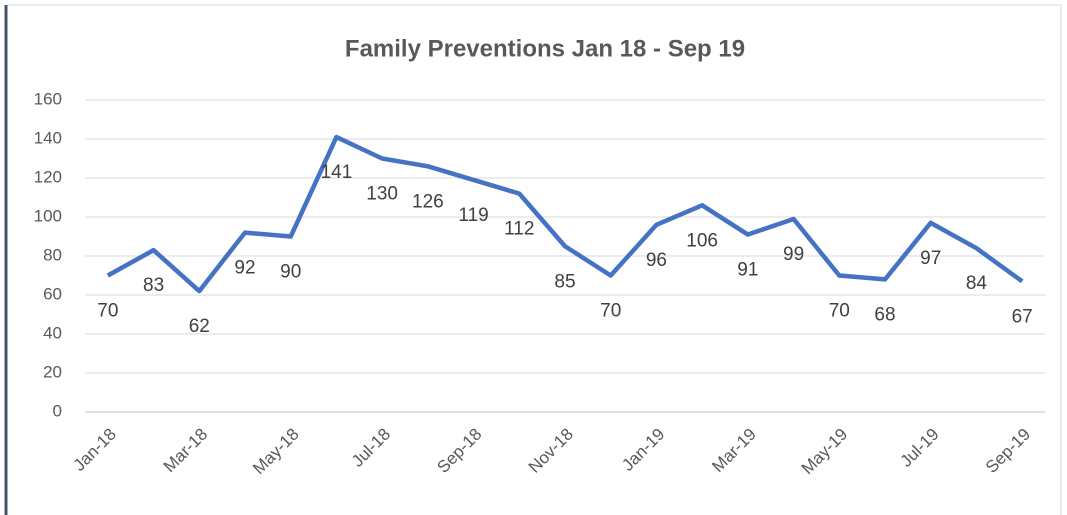  Describe the element at coordinates (48, 215) in the screenshot. I see `y-tick-label: 100` at that location.